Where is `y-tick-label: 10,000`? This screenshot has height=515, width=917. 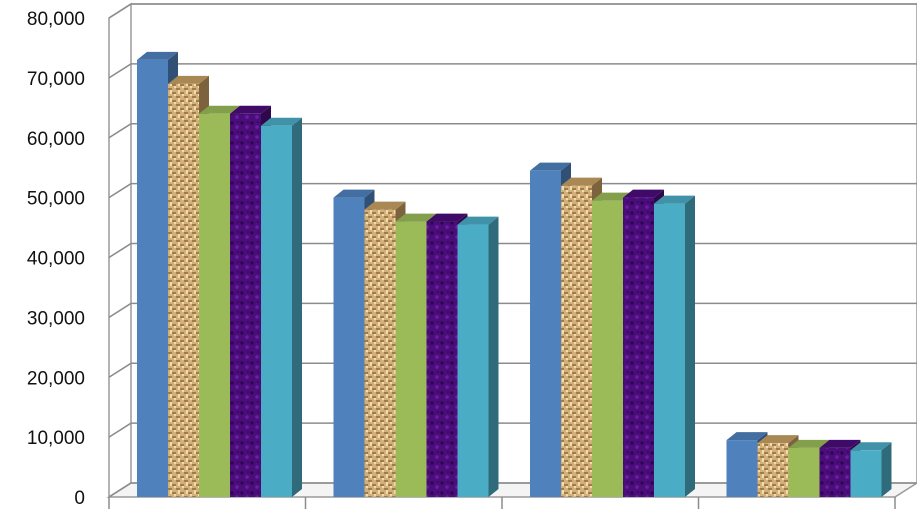 y-tick-label: 10,000 is located at coordinates (56, 438).